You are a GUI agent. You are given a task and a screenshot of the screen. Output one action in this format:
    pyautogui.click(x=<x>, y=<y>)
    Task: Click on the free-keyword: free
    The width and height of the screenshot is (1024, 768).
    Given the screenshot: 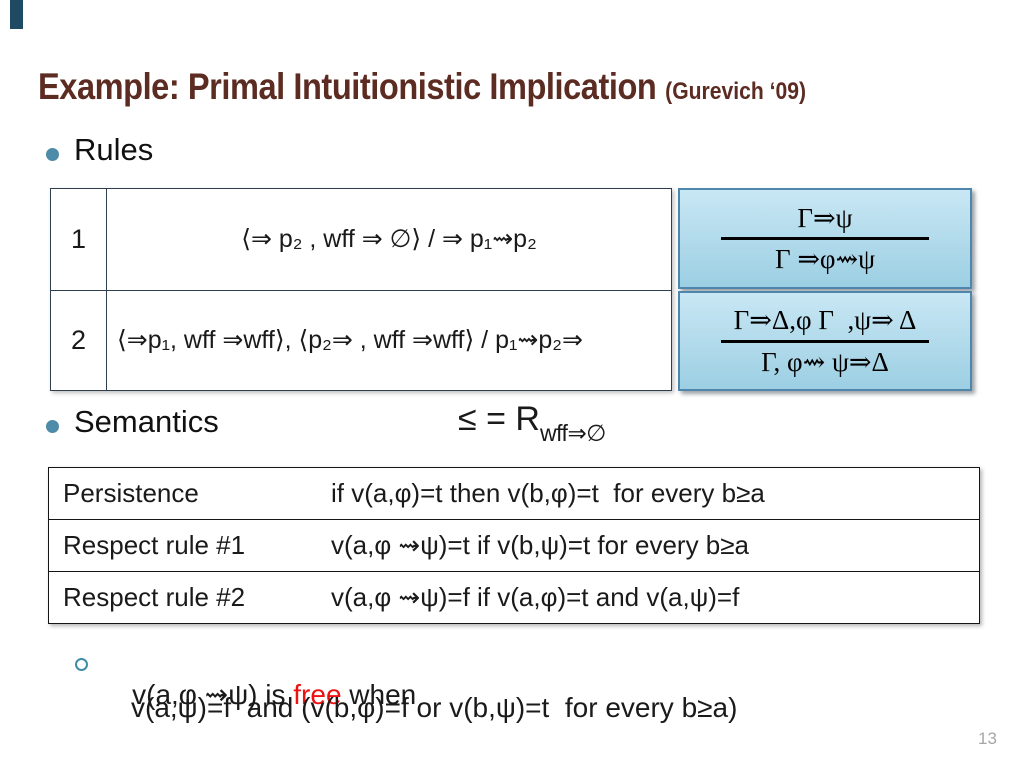 What is the action you would take?
    pyautogui.click(x=317, y=694)
    